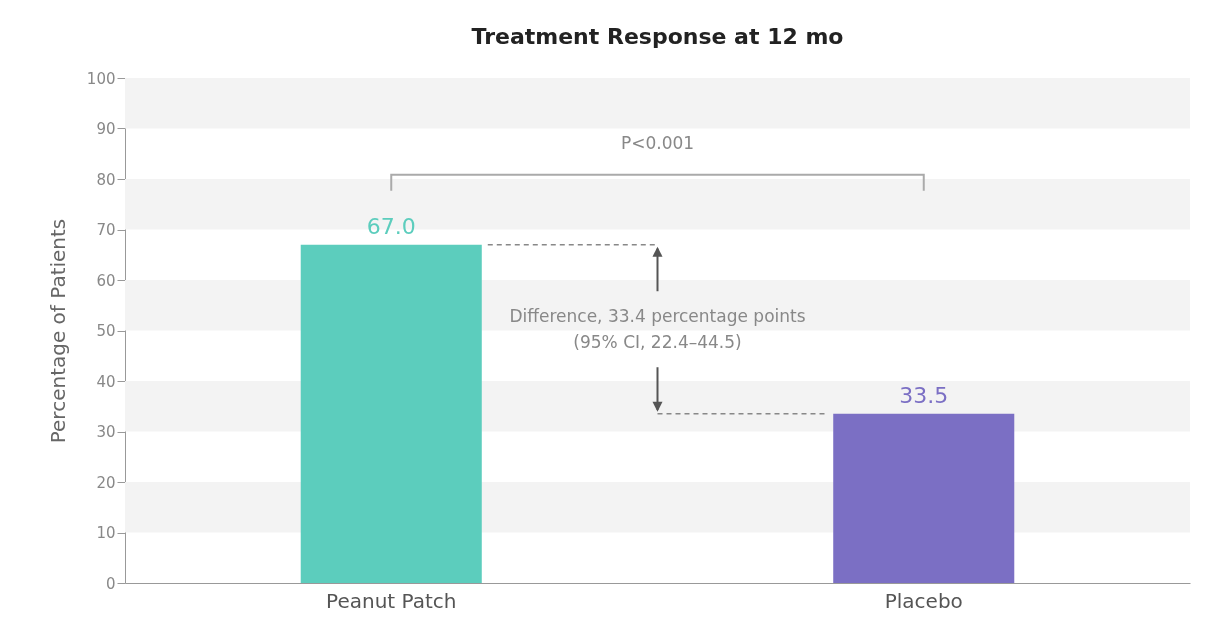 This screenshot has width=1210, height=633. I want to click on y-axis-title: Percentage of Patients, so click(57, 331).